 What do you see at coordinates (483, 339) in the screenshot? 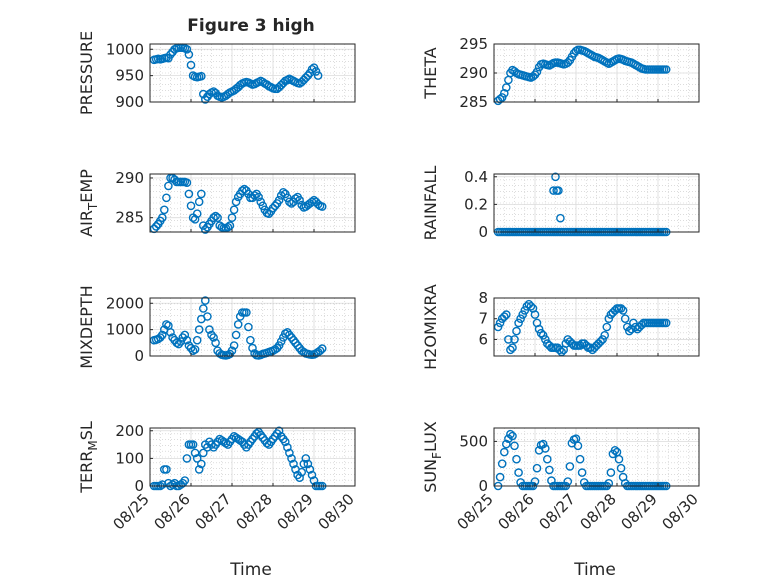
I see `y-tick-label: 6` at bounding box center [483, 339].